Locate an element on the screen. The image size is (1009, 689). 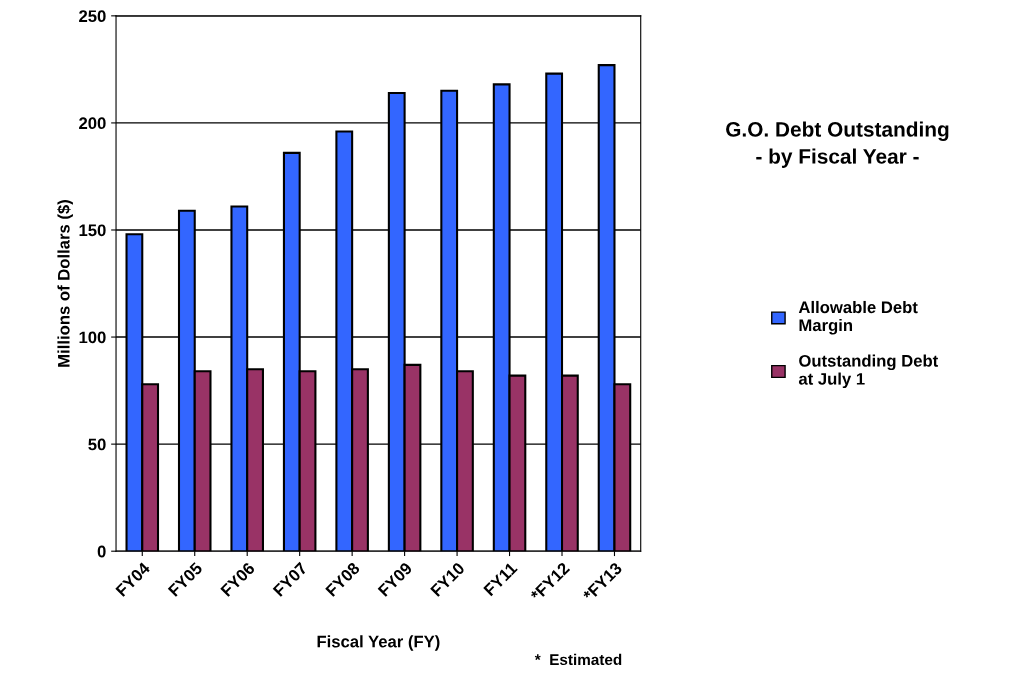
text: G.O. Debt Outstanding - by Fiscal Year - is located at coordinates (837, 144).